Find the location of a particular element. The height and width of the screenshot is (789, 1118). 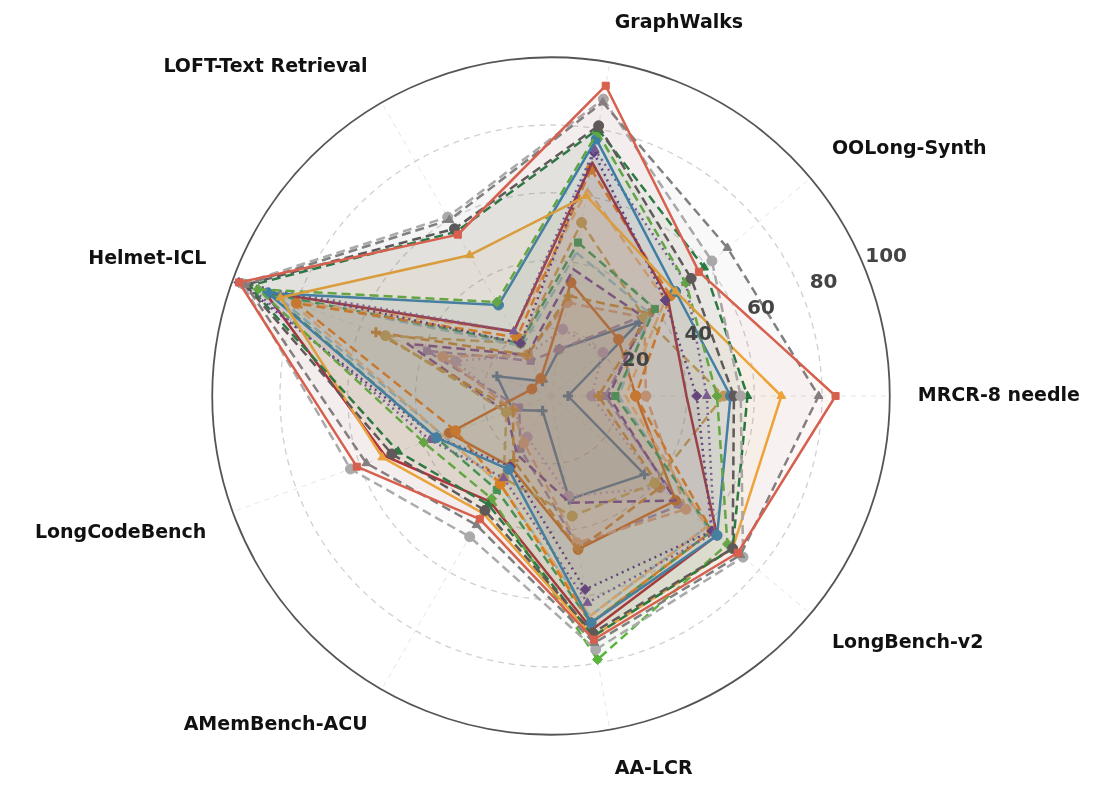

spoke-label: OOLong-Synth is located at coordinates (909, 146).